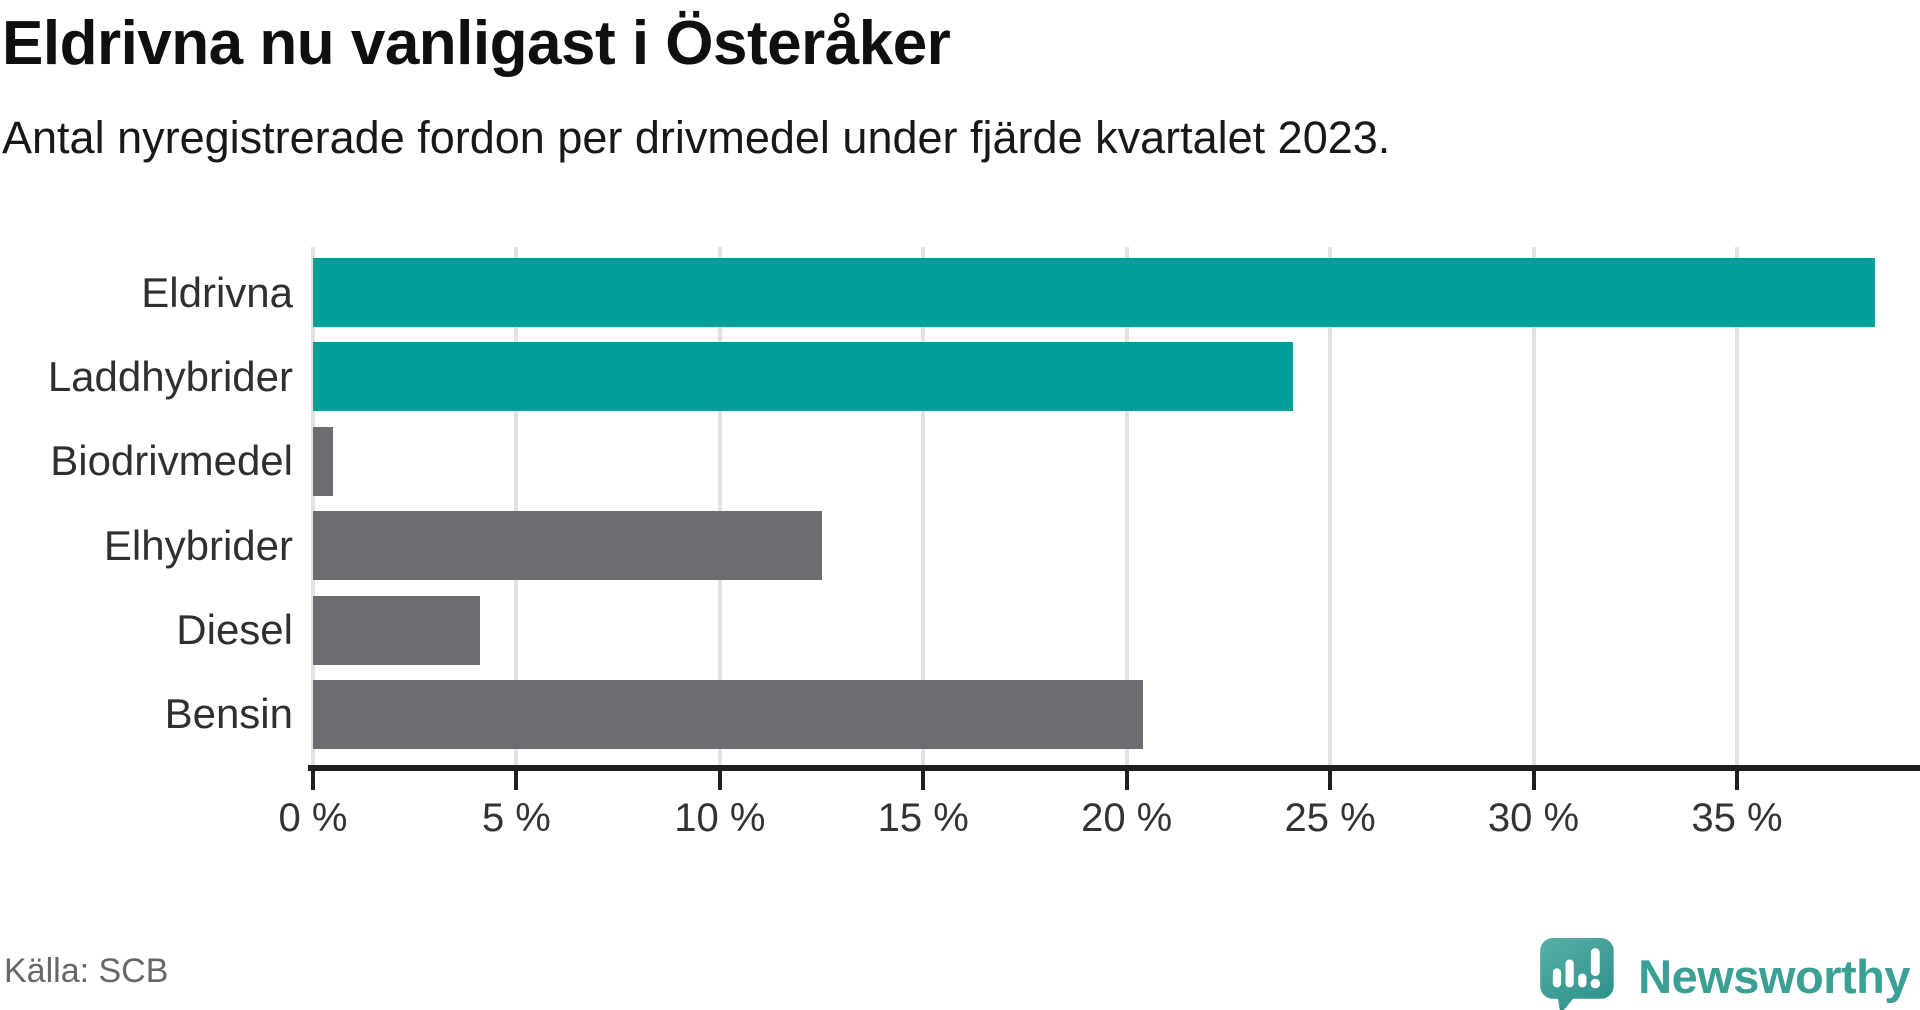 Image resolution: width=1920 pixels, height=1010 pixels. Describe the element at coordinates (803, 377) in the screenshot. I see `bar-laddhybrider` at that location.